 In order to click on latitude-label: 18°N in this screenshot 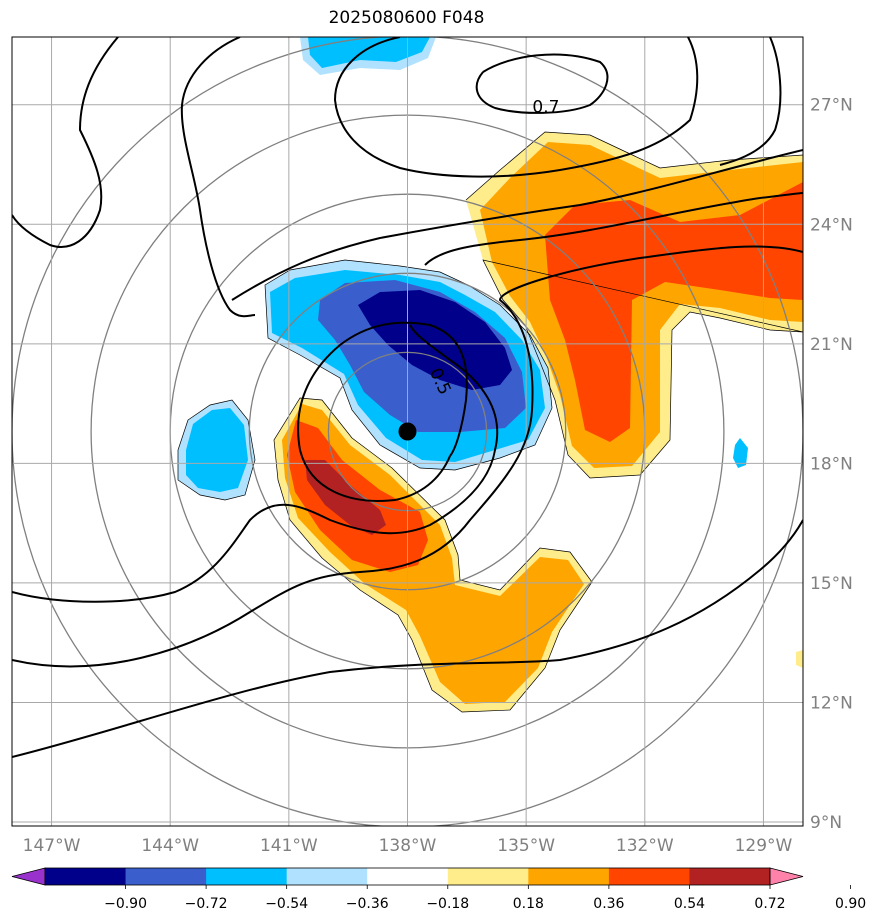, I will do `click(831, 464)`.